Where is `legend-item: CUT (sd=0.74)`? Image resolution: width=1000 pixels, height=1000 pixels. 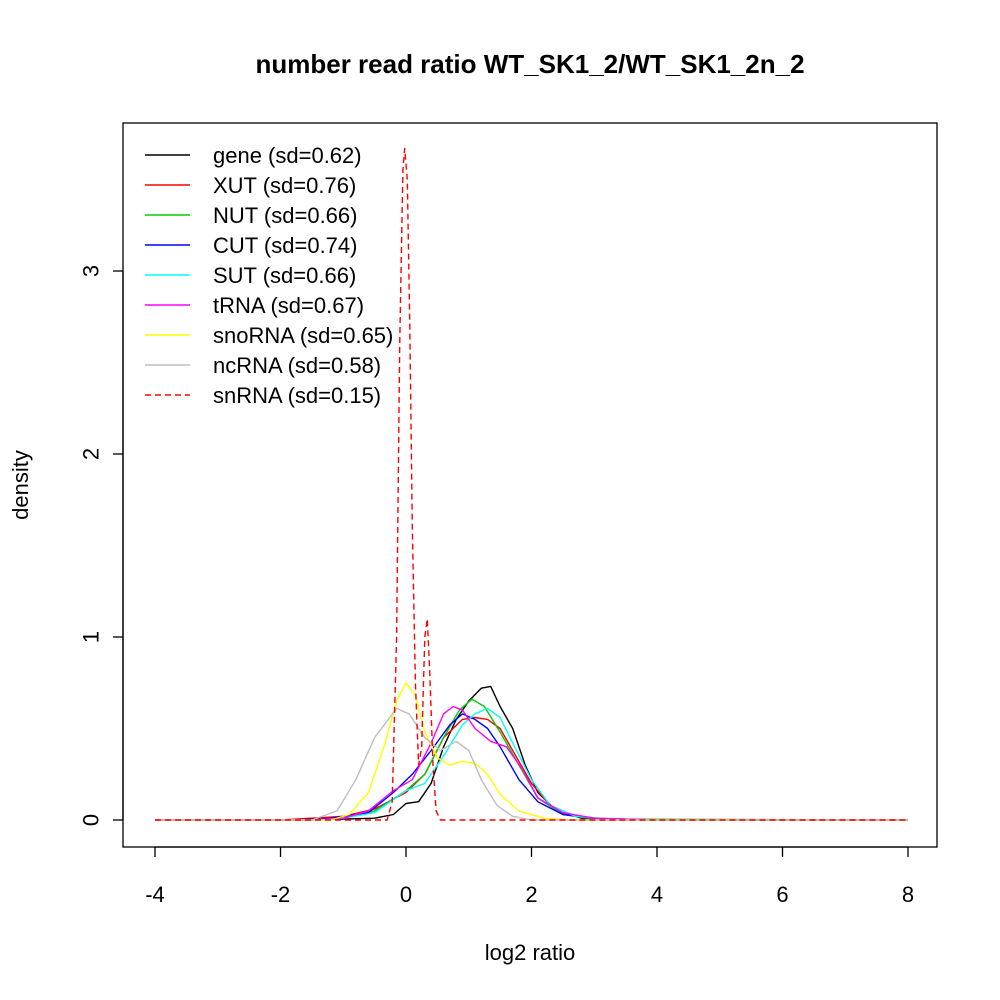 legend-item: CUT (sd=0.74) is located at coordinates (251, 245).